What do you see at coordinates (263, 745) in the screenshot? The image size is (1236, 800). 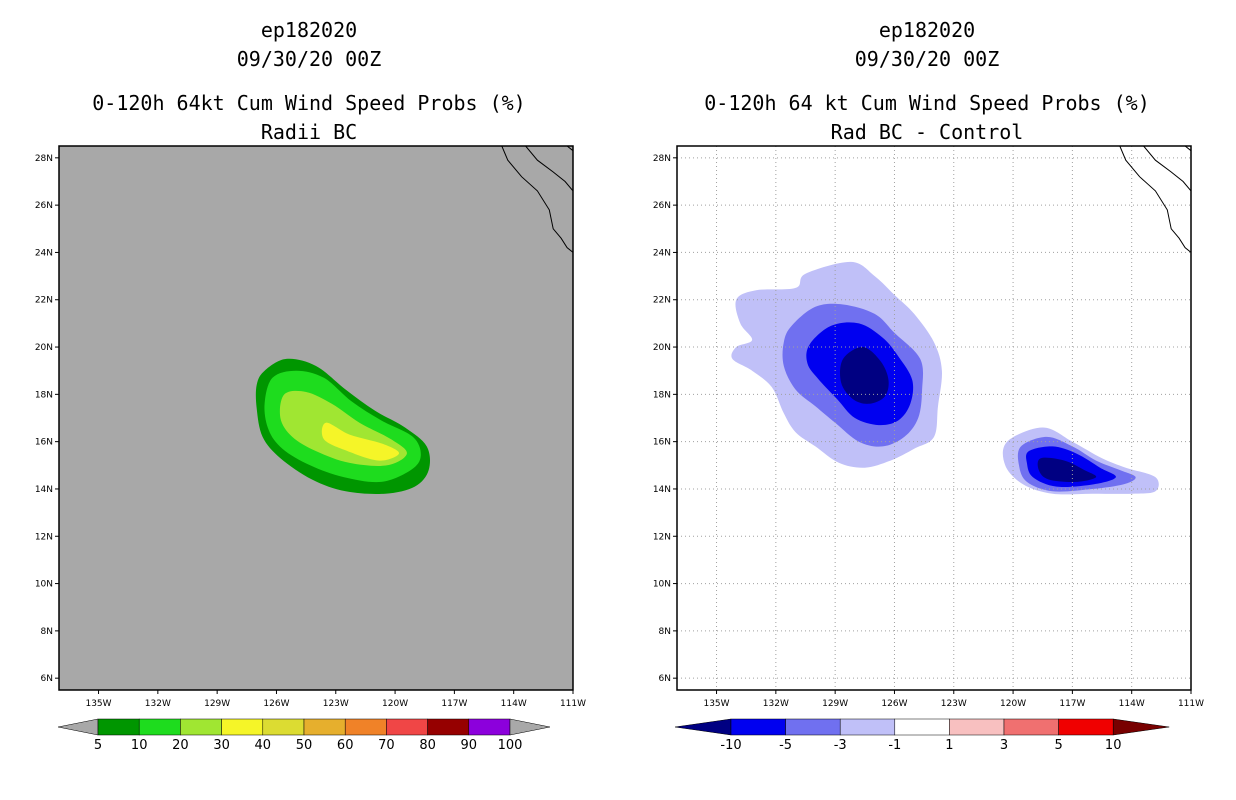 I see `left-colorbar-label: 40` at bounding box center [263, 745].